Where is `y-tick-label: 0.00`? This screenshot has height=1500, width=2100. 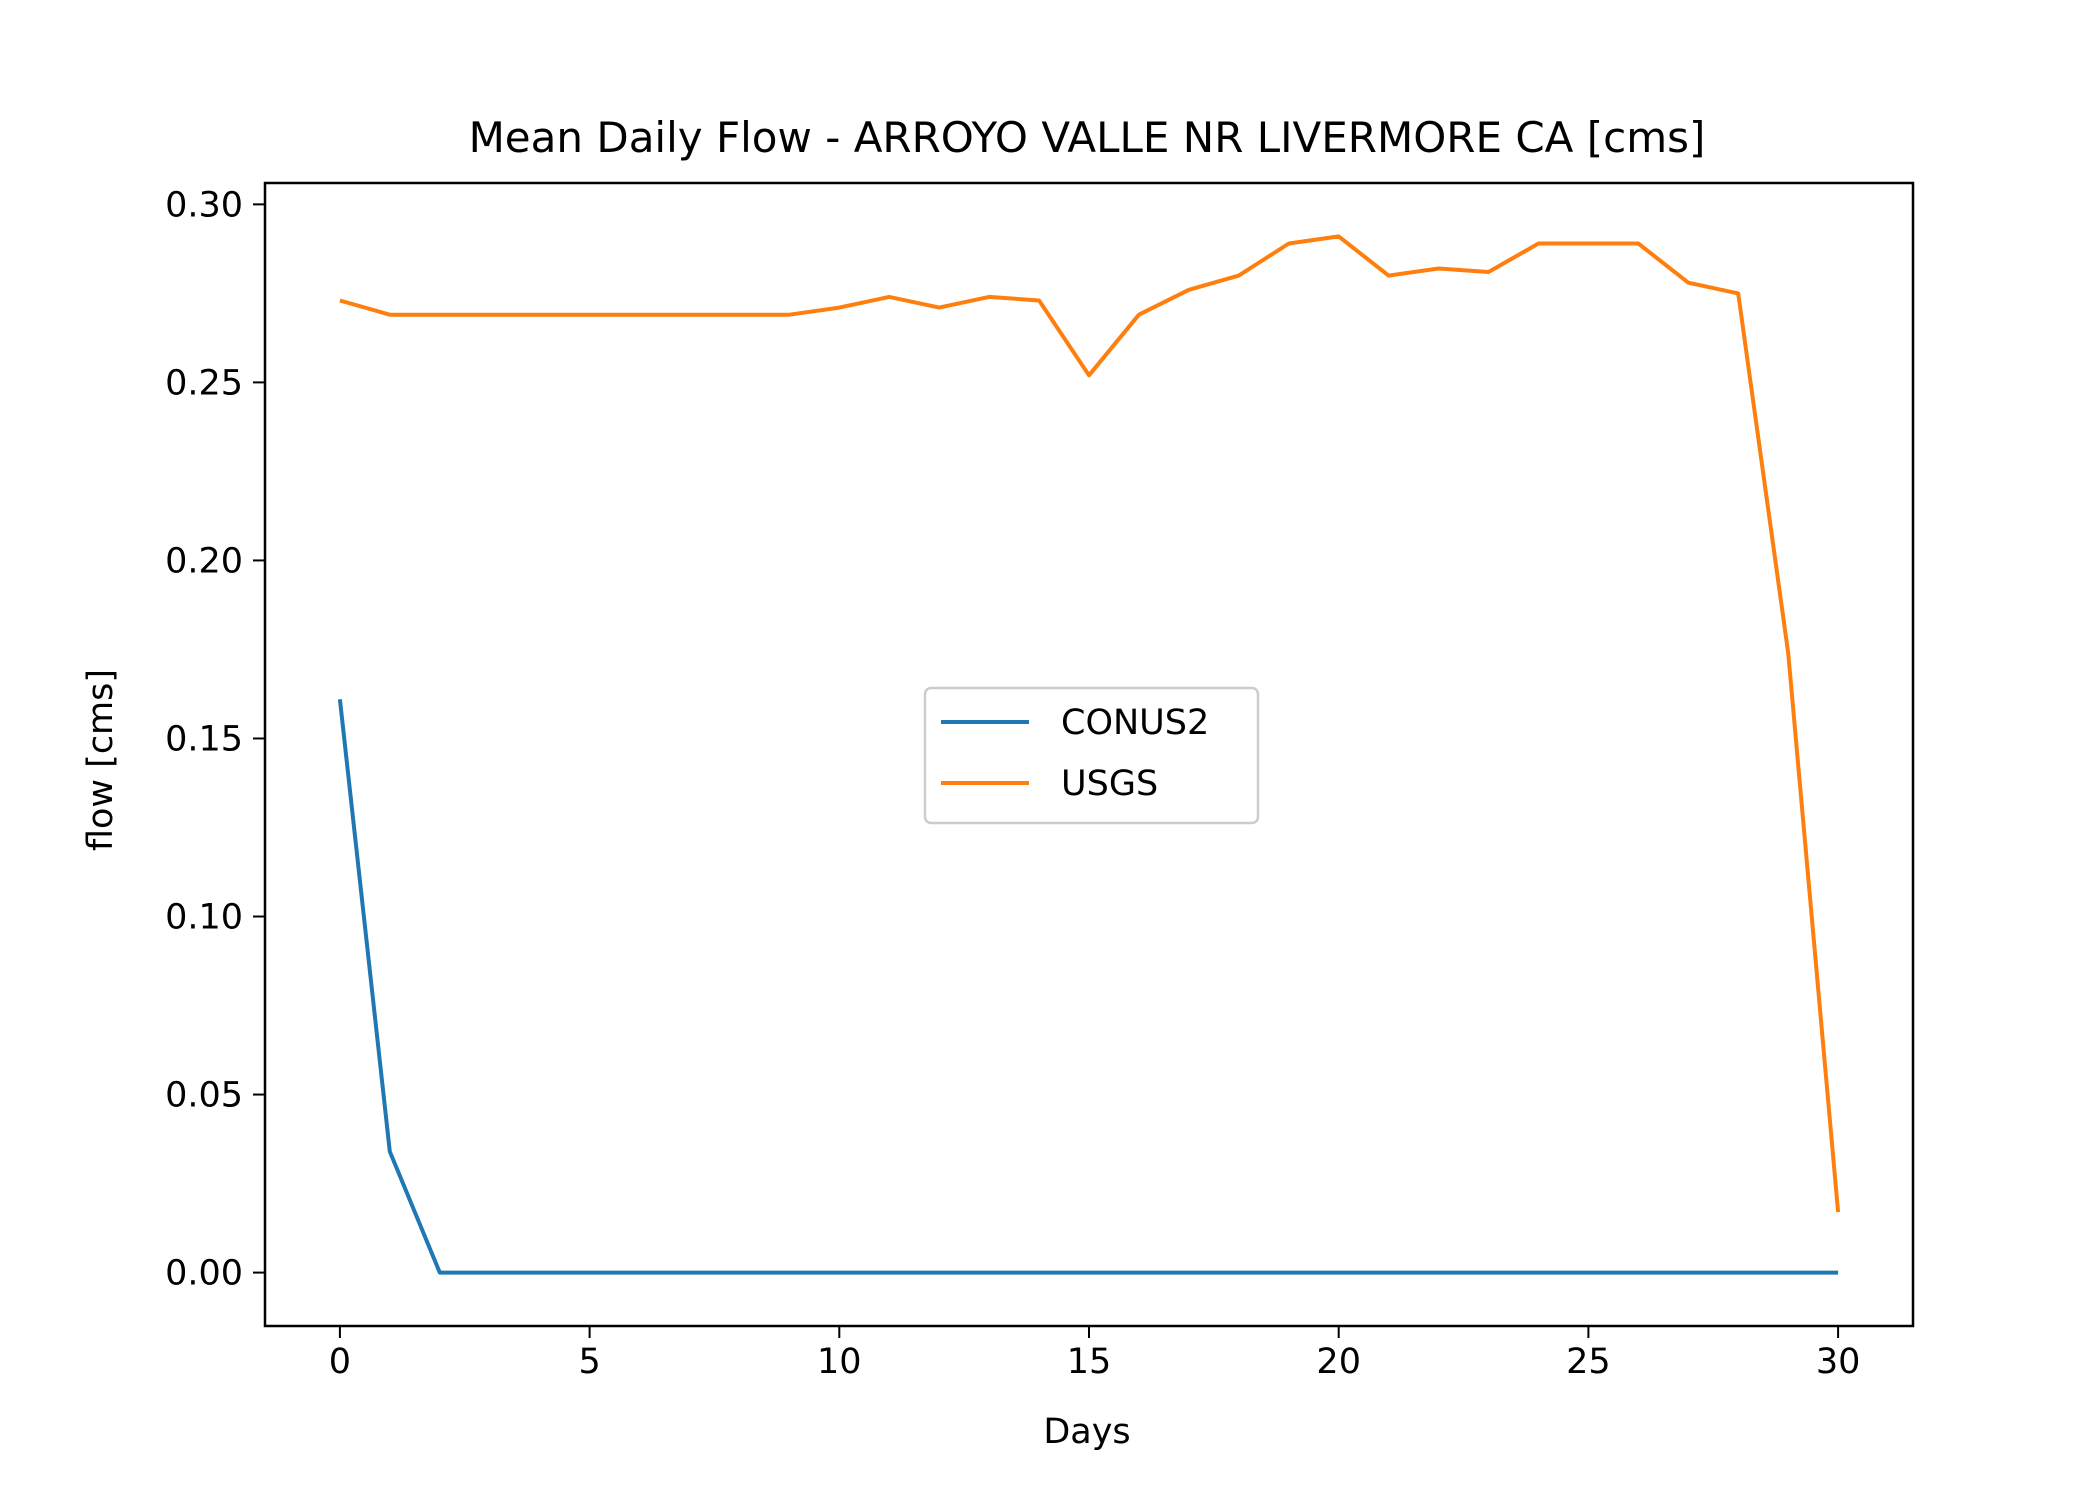 y-tick-label: 0.00 is located at coordinates (204, 1274).